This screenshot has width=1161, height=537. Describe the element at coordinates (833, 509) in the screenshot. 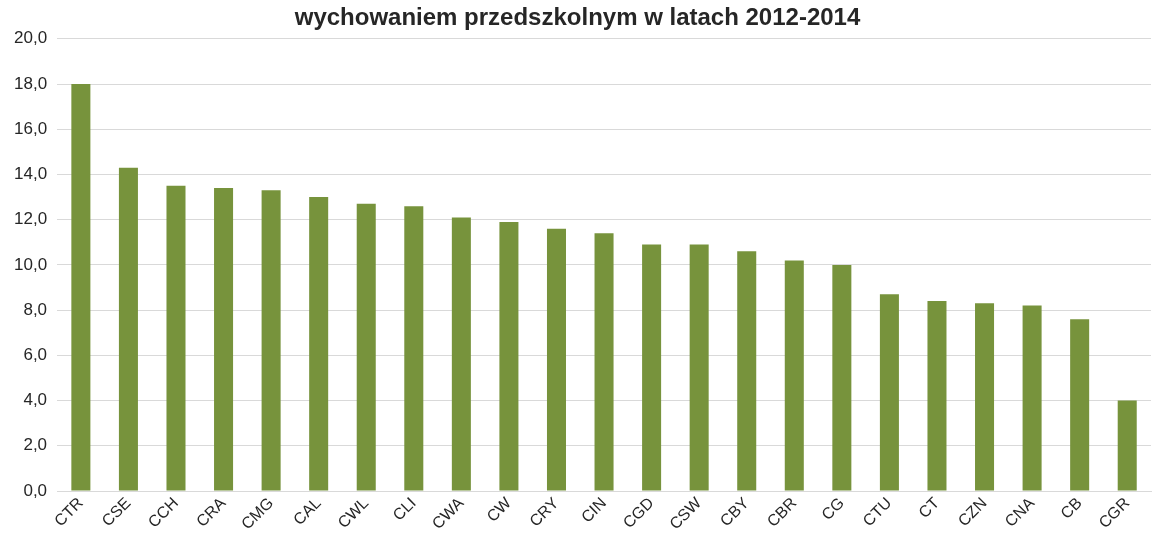

I see `x-tick-label: CG` at that location.